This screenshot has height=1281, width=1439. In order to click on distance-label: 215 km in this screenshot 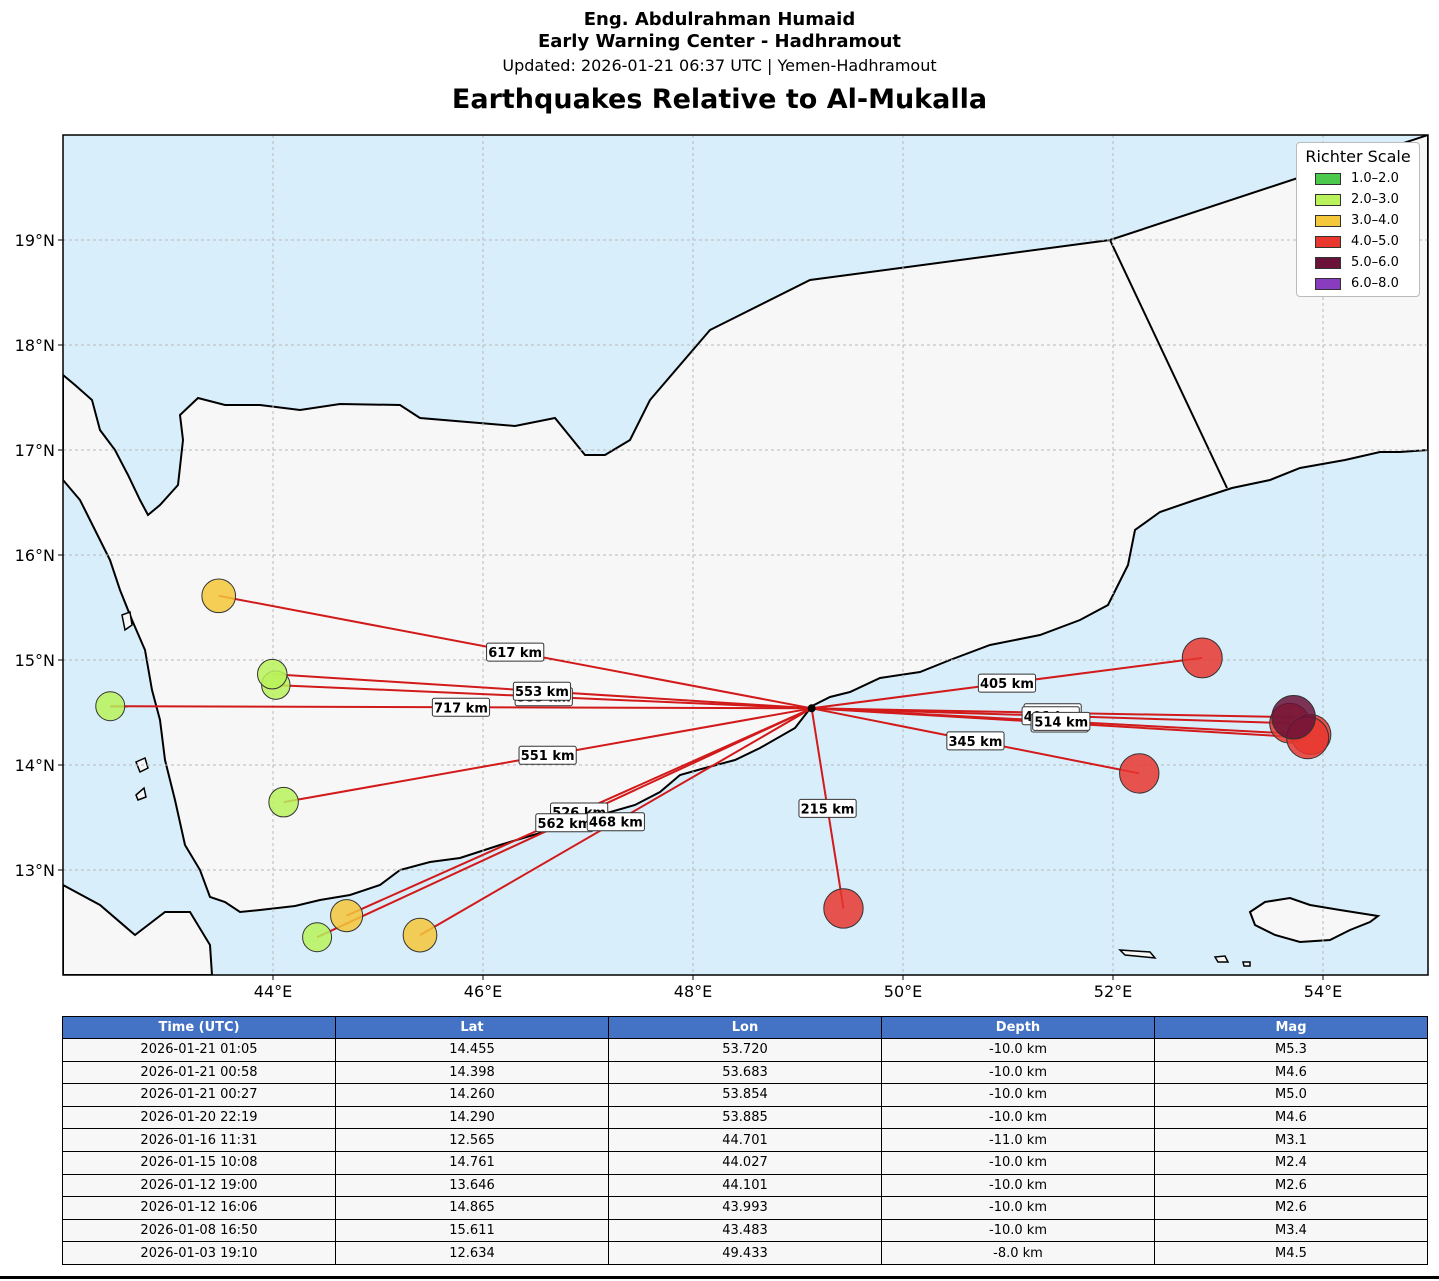, I will do `click(827, 808)`.